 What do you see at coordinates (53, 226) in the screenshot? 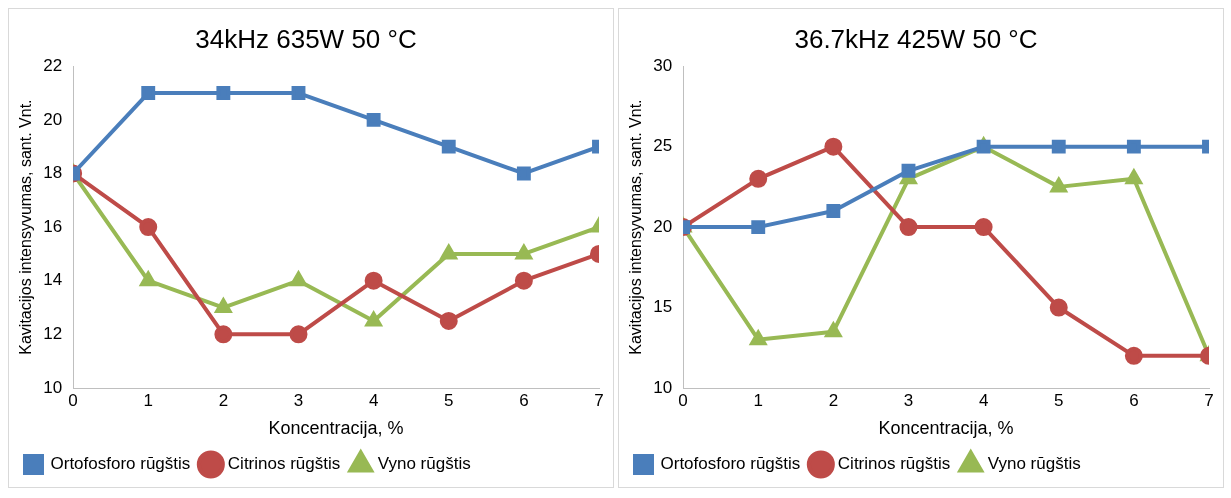
I see `y-tick-label: 16` at bounding box center [53, 226].